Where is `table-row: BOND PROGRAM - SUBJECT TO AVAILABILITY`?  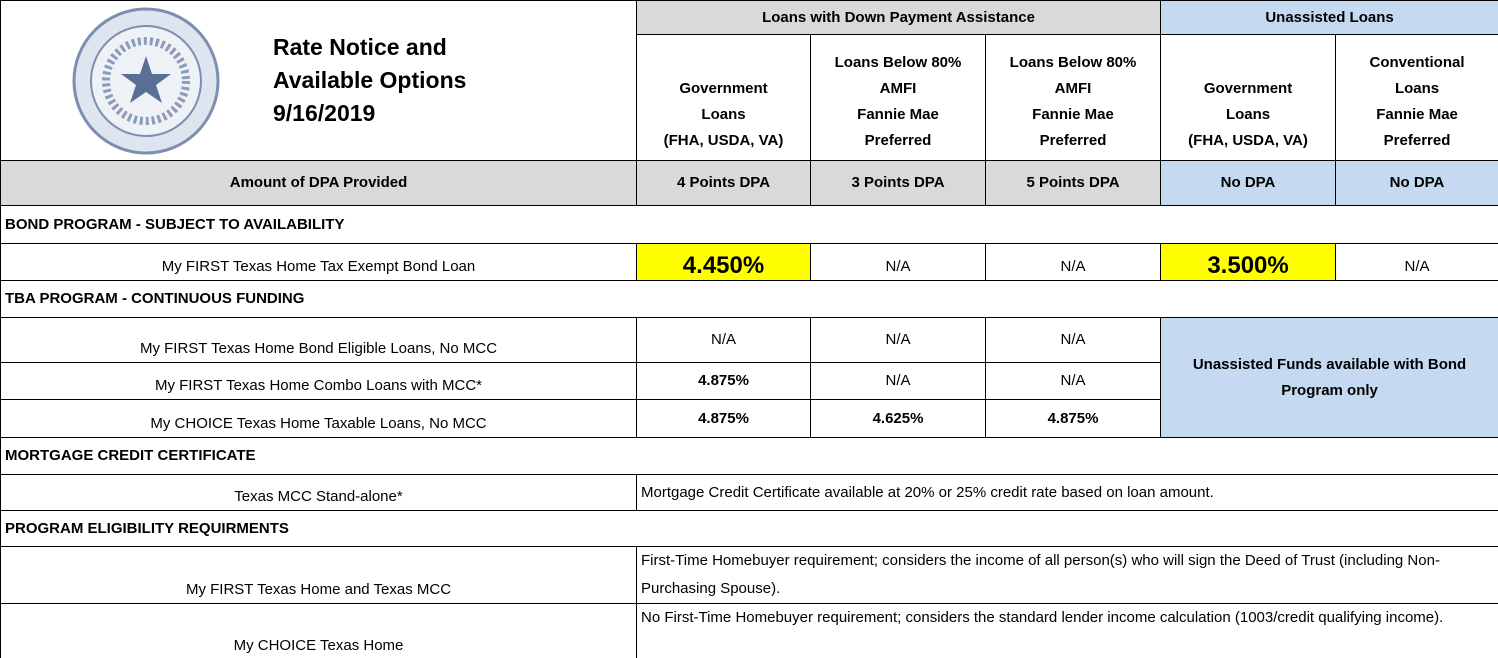 table-row: BOND PROGRAM - SUBJECT TO AVAILABILITY is located at coordinates (749, 224).